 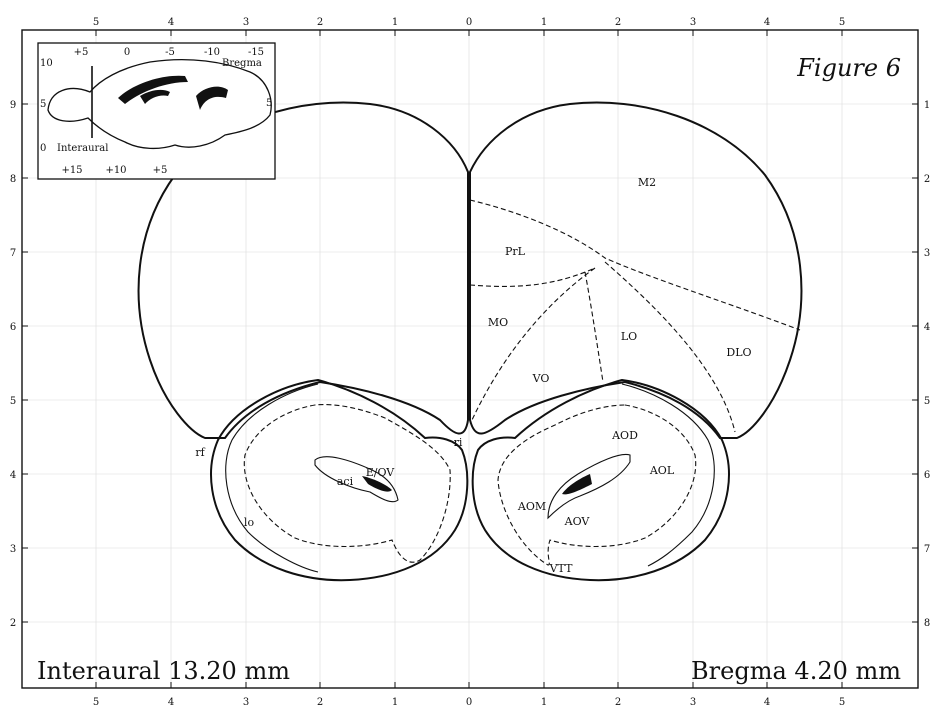 What do you see at coordinates (13, 105) in the screenshot?
I see `left-tick: 9` at bounding box center [13, 105].